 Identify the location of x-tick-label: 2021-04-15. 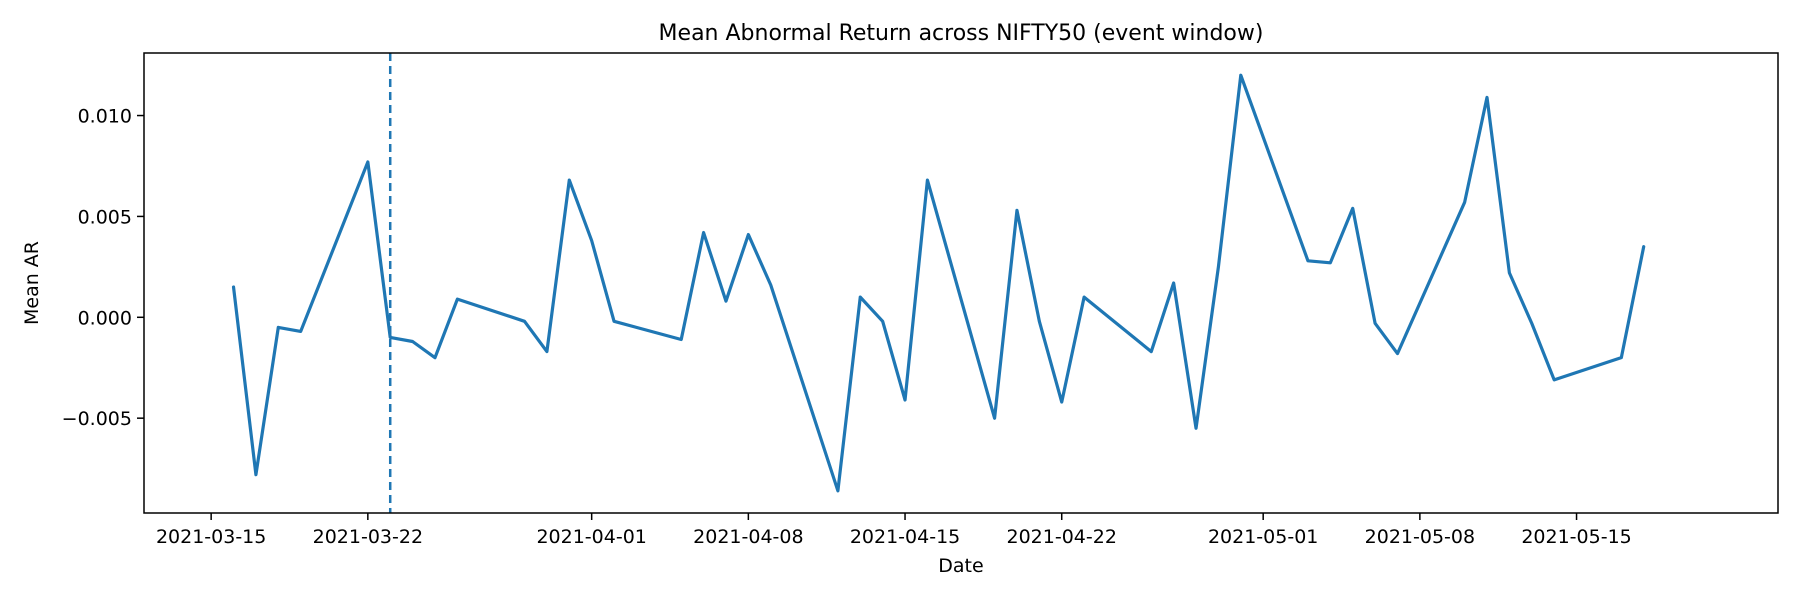
(905, 537).